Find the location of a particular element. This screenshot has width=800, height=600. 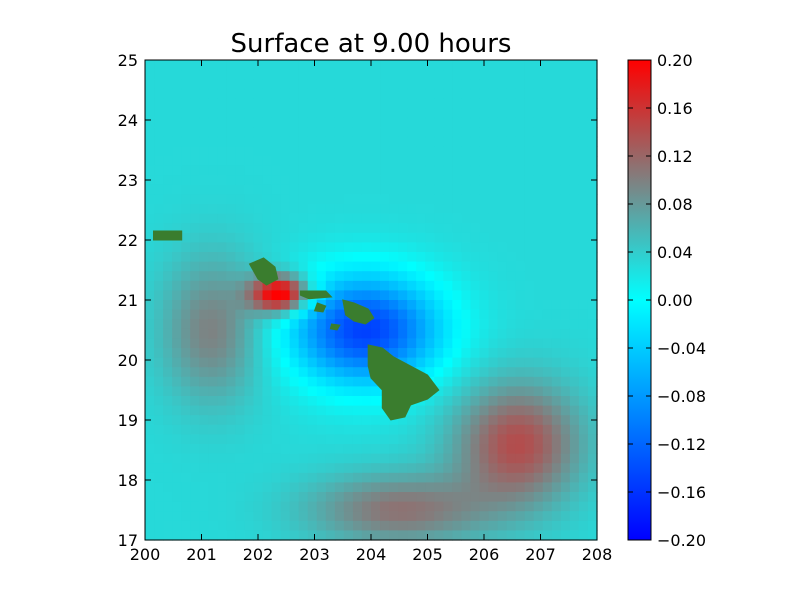

x-tick-label: 205 is located at coordinates (427, 554).